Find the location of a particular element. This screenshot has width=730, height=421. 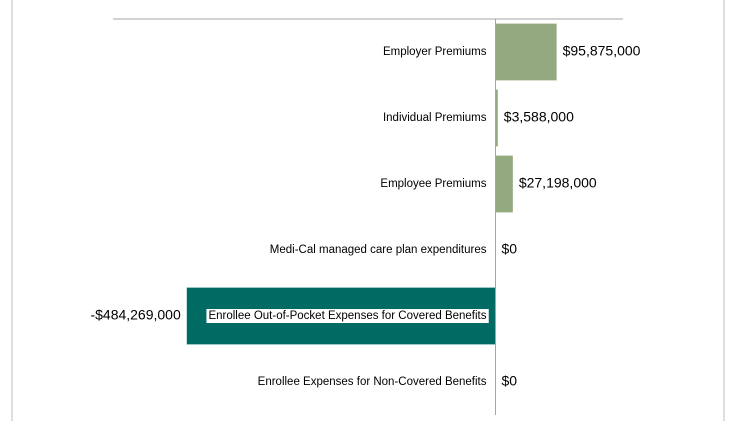

category-label: Medi-Cal managed care plan expenditures is located at coordinates (378, 250).